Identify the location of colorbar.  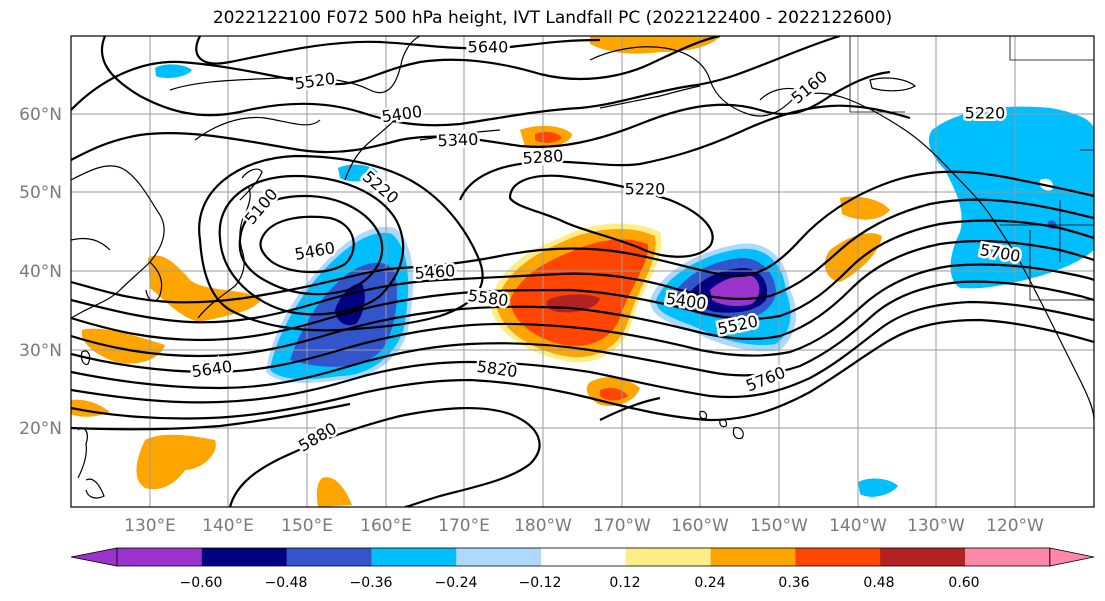
(582, 557).